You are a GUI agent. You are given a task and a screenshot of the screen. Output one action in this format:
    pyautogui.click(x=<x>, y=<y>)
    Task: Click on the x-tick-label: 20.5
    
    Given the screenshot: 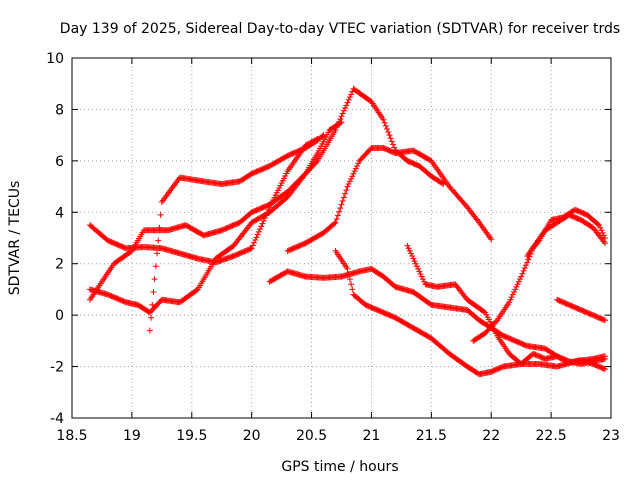 What is the action you would take?
    pyautogui.click(x=311, y=436)
    